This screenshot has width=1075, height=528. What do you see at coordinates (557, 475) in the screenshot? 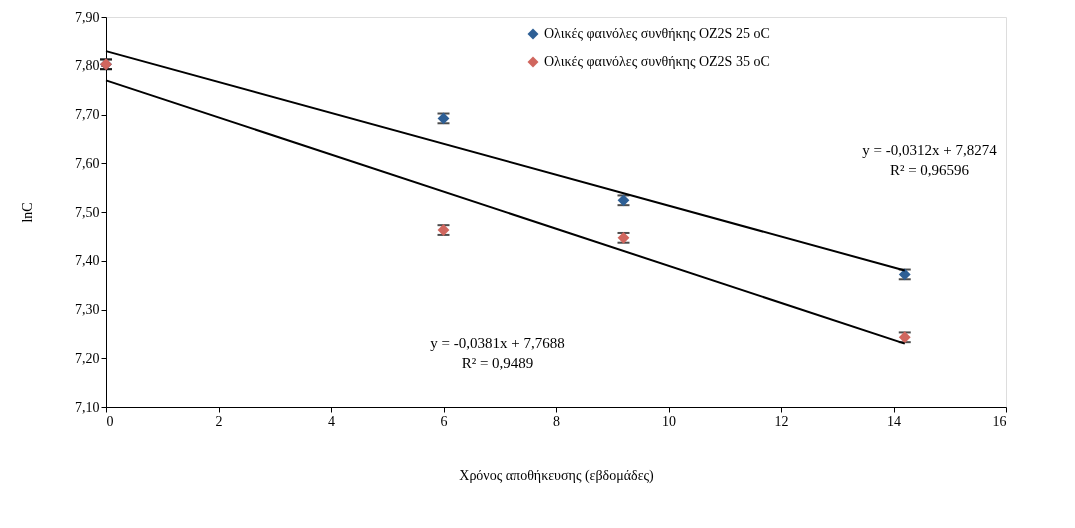
I see `x-axis-title: Χρόνος αποθήκευσης (εβδομάδες)` at bounding box center [557, 475].